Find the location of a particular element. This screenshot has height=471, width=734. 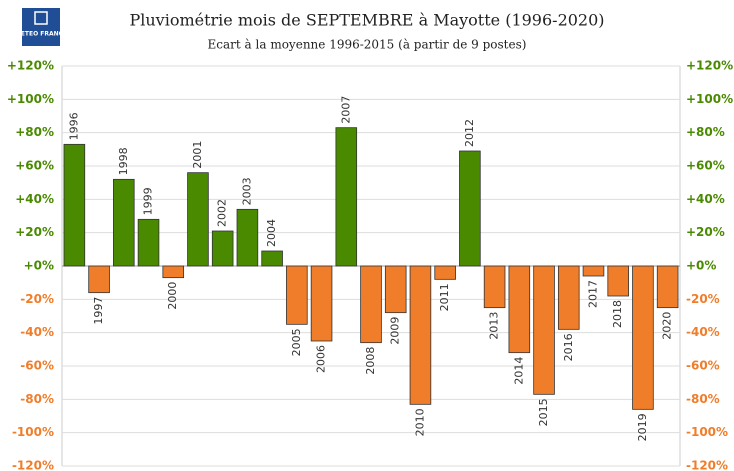

year-label: 2019 is located at coordinates (642, 427).